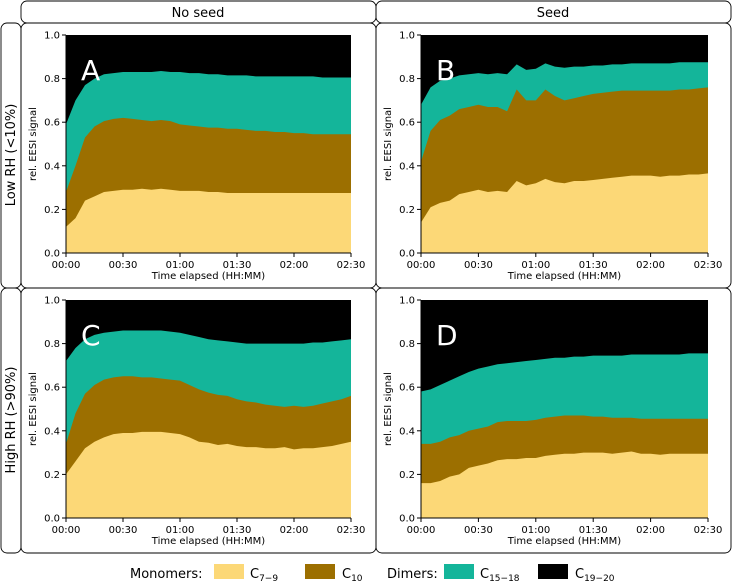 Image resolution: width=733 pixels, height=582 pixels. I want to click on legend-monomers-label: Monomers:, so click(166, 574).